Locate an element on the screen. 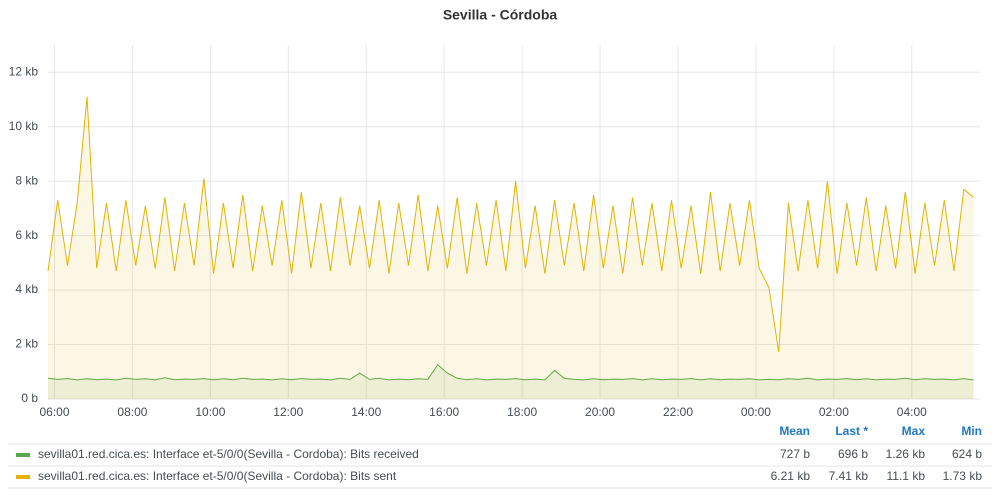  y-tick-label: 12 kb is located at coordinates (24, 71).